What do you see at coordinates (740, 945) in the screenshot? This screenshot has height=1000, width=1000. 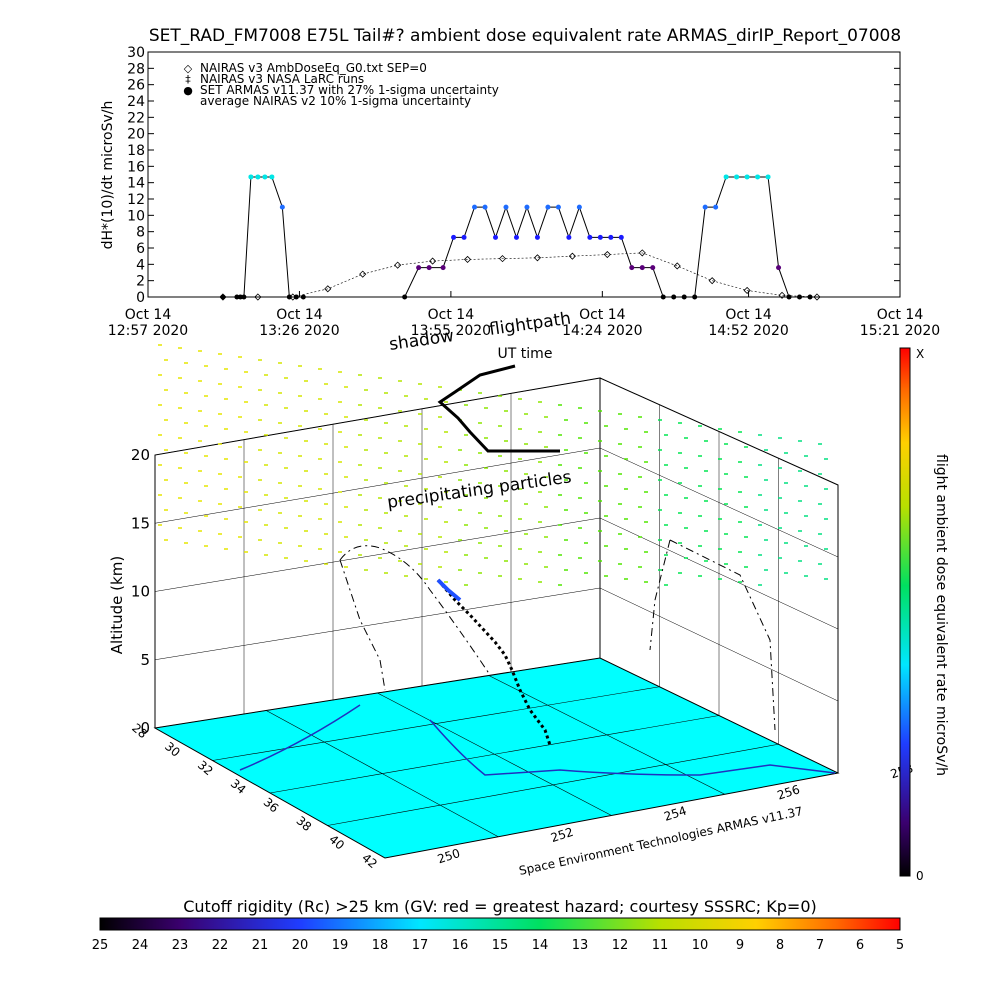 I see `rigidity-tick-label: 9` at bounding box center [740, 945].